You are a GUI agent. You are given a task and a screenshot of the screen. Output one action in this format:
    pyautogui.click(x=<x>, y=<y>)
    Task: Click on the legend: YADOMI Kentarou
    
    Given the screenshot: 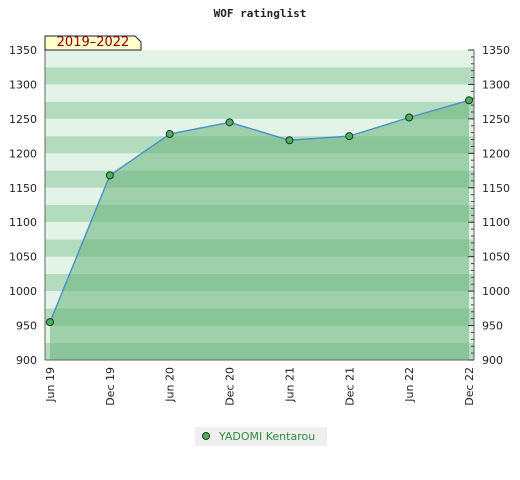 What is the action you would take?
    pyautogui.click(x=261, y=436)
    